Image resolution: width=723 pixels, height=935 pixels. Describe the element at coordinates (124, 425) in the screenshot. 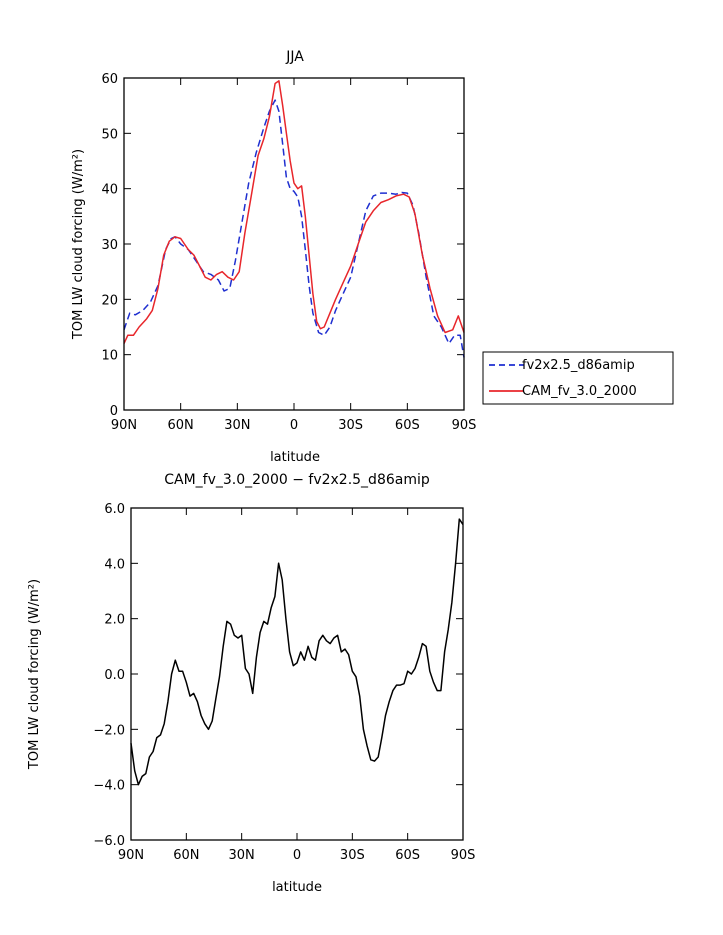

I see `top-x-tick-label: 90N` at that location.